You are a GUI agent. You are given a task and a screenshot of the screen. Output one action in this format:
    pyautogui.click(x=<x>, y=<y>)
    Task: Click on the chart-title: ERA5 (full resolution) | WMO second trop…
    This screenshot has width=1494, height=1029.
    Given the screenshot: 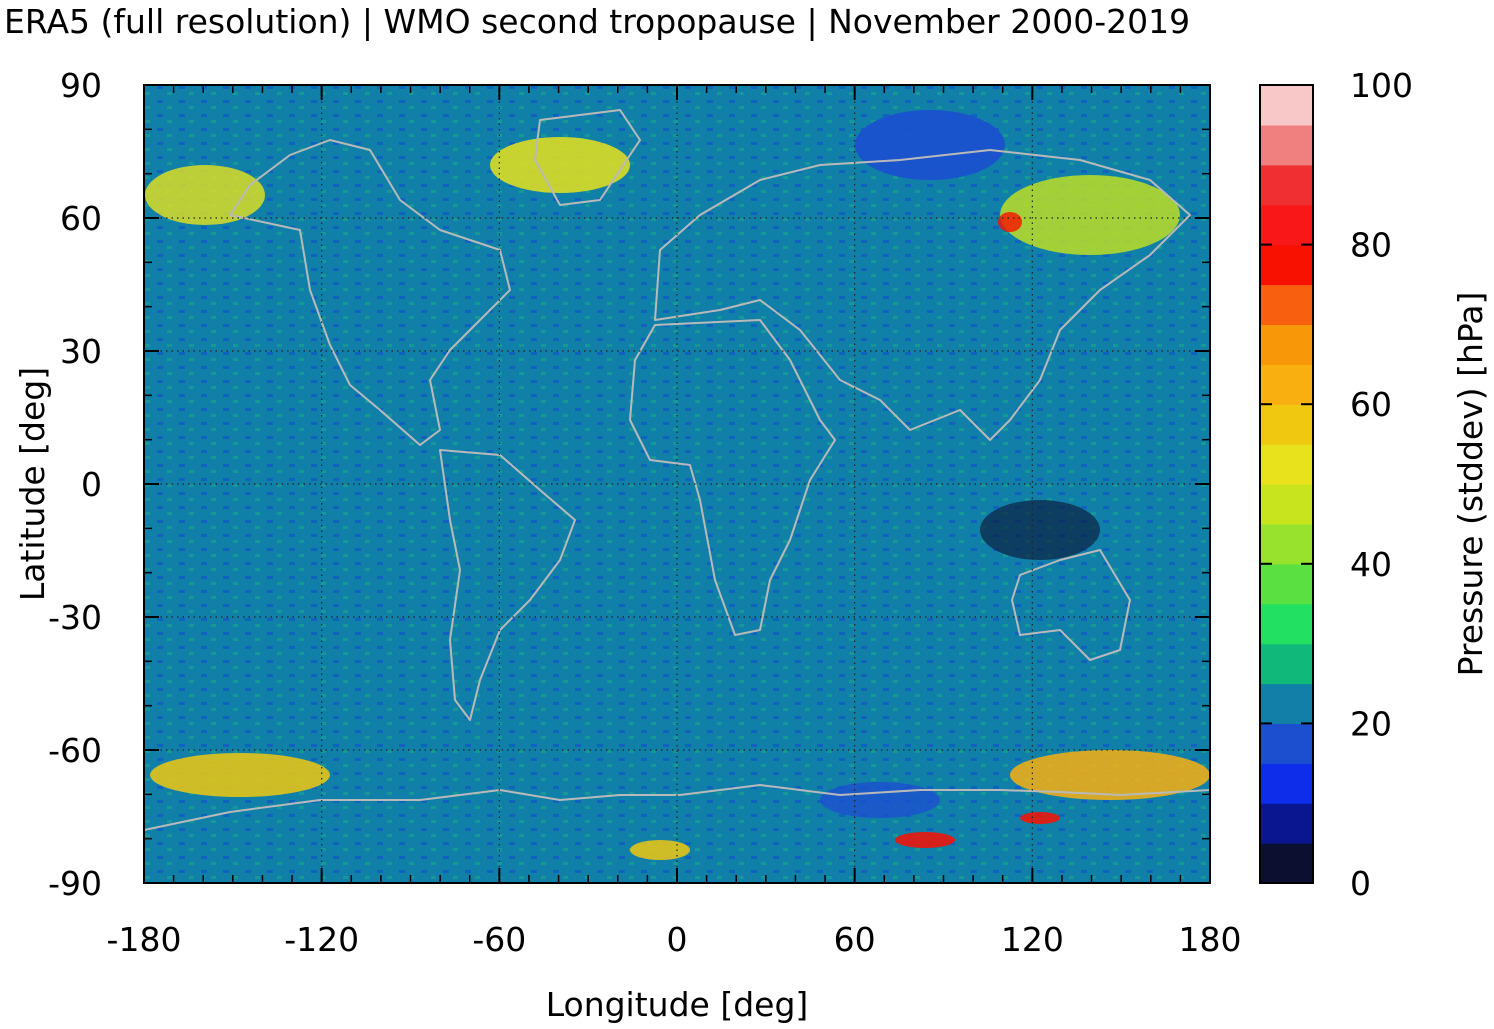 What is the action you would take?
    pyautogui.click(x=597, y=21)
    